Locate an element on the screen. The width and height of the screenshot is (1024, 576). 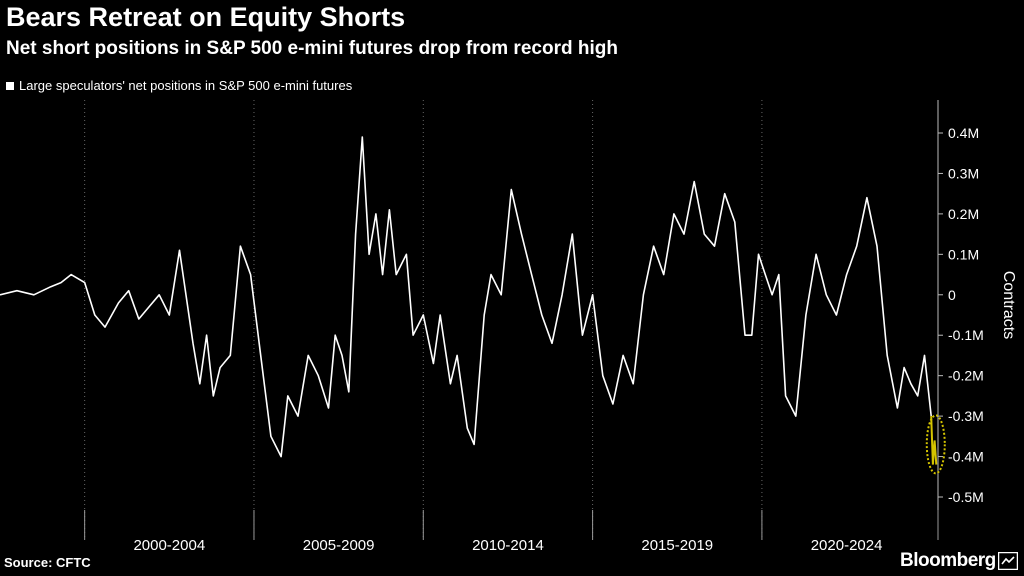
x-tick-label: 2015-2019 is located at coordinates (677, 545).